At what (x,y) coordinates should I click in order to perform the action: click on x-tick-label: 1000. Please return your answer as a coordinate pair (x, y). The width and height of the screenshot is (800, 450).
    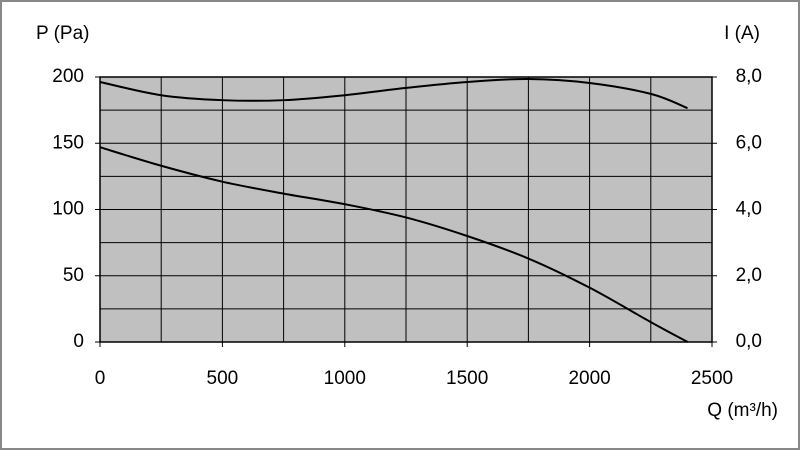
    Looking at the image, I should click on (345, 378).